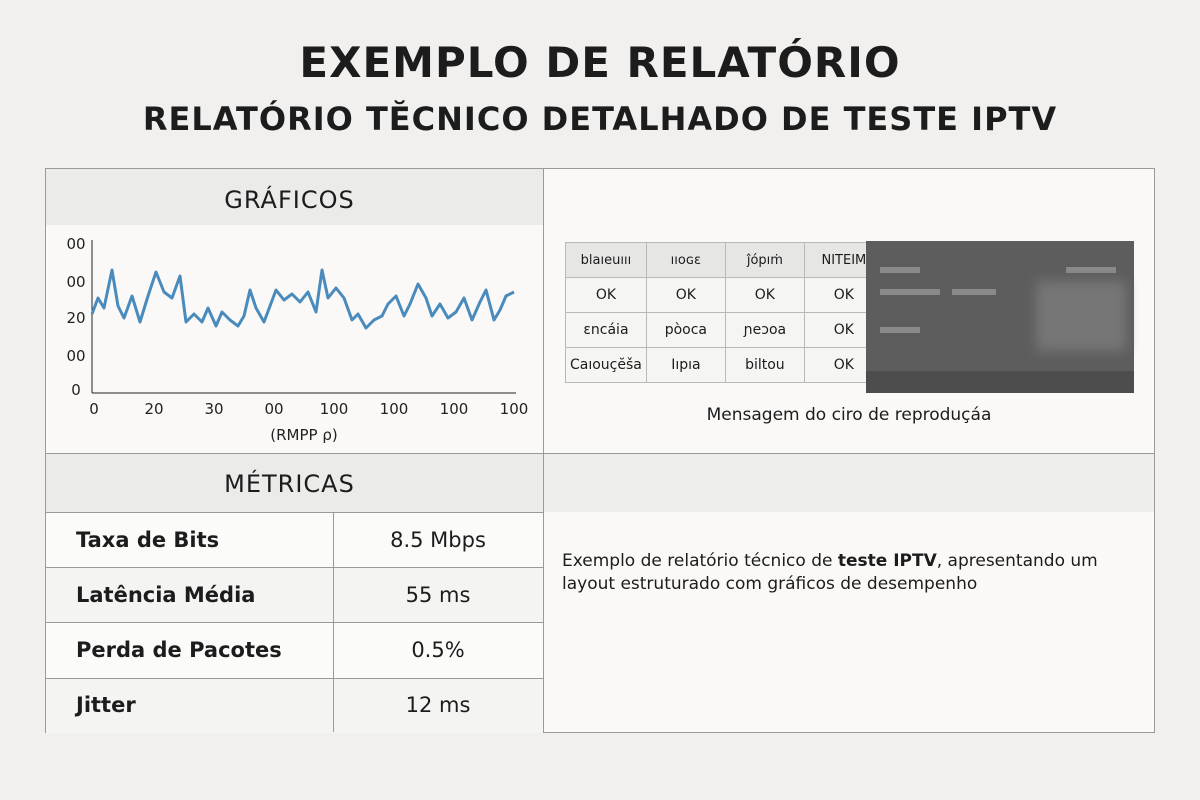 This screenshot has height=800, width=1200. What do you see at coordinates (289, 484) in the screenshot?
I see `metrics-heading: MÉTRICAS` at bounding box center [289, 484].